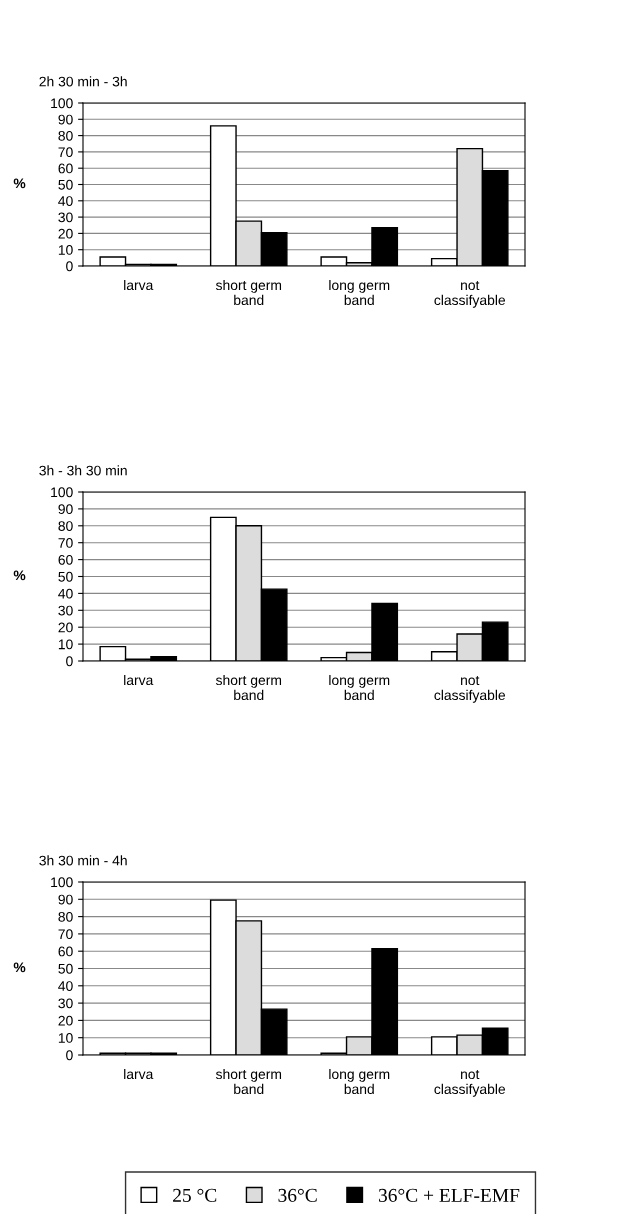  I want to click on chart-title: 3h - 3h 30 min, so click(83, 470).